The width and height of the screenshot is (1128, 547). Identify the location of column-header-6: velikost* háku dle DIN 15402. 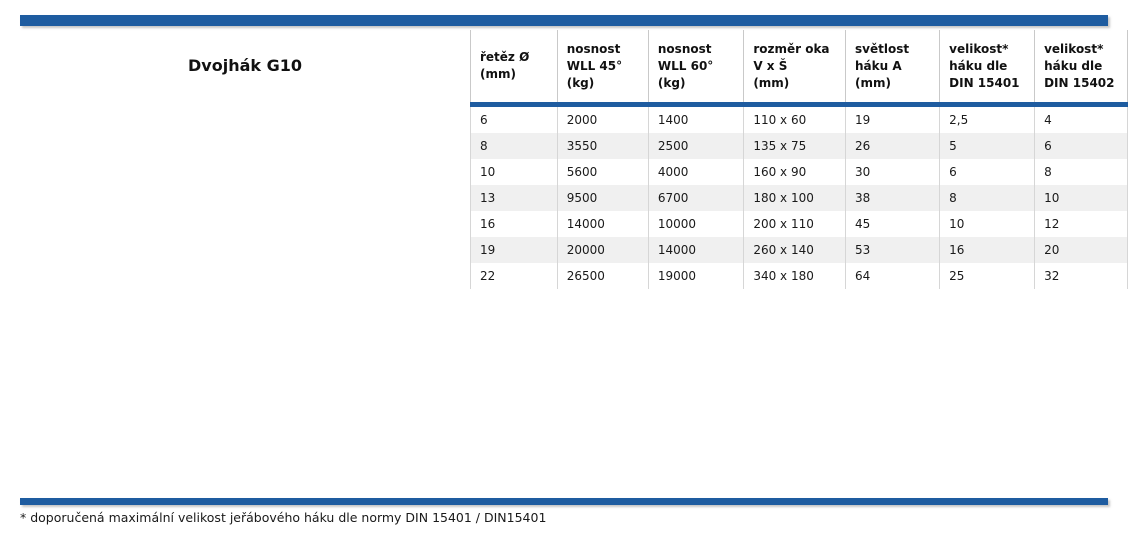
(1081, 68).